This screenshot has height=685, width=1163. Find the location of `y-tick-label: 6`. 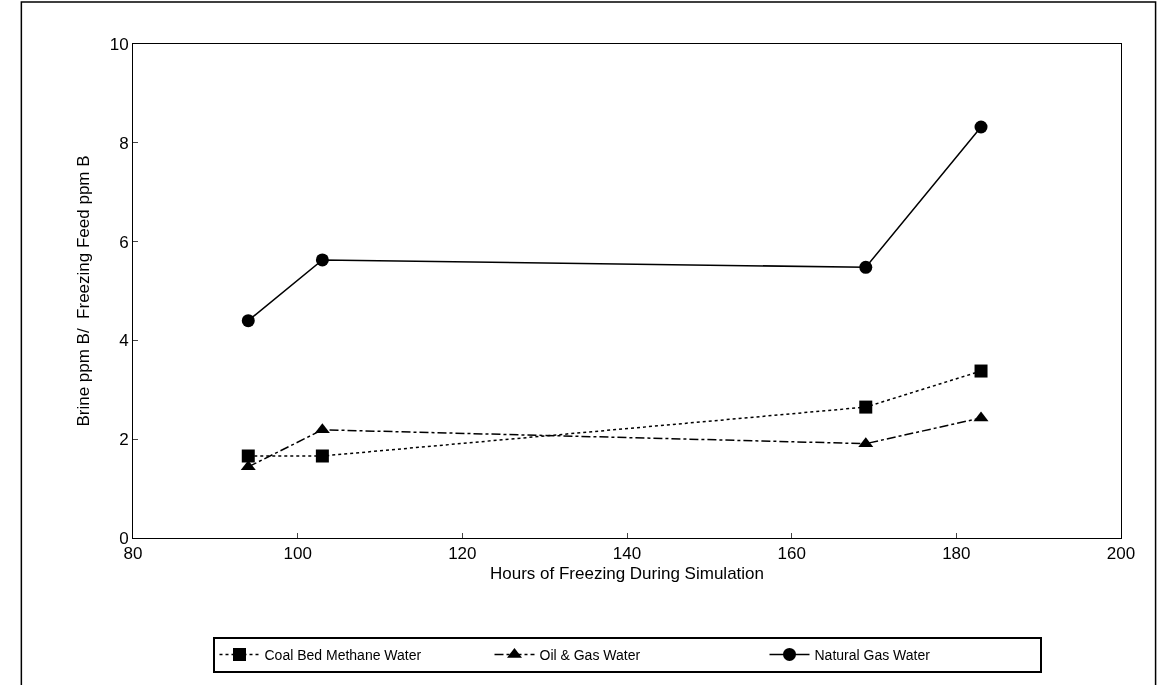

y-tick-label: 6 is located at coordinates (124, 242).